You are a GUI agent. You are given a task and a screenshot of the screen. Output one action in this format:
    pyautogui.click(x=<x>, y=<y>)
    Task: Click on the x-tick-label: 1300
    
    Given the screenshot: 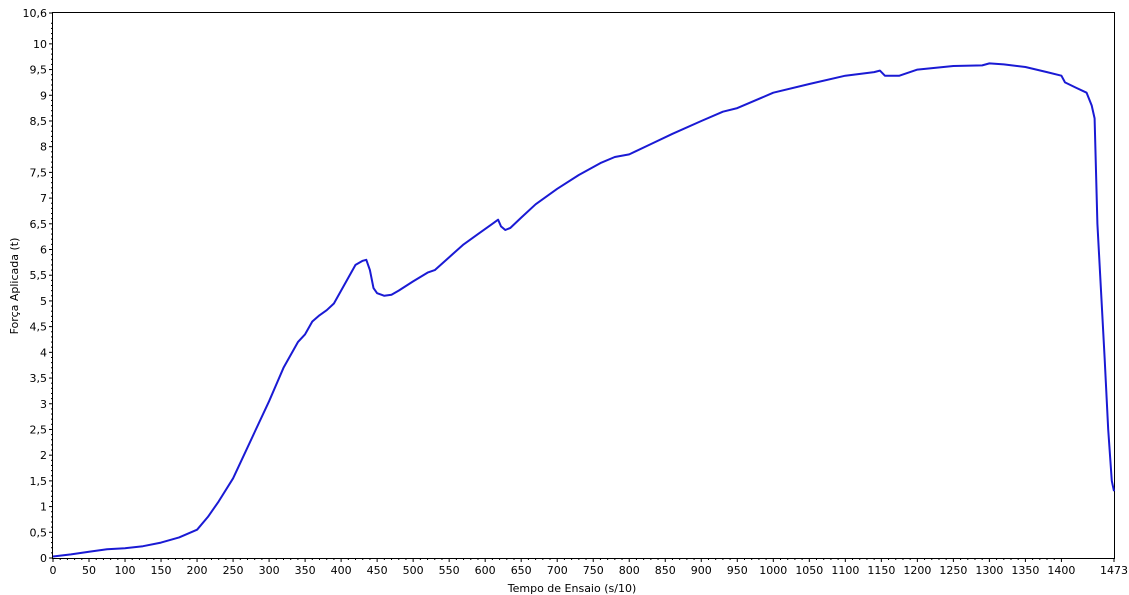 What is the action you would take?
    pyautogui.click(x=989, y=570)
    